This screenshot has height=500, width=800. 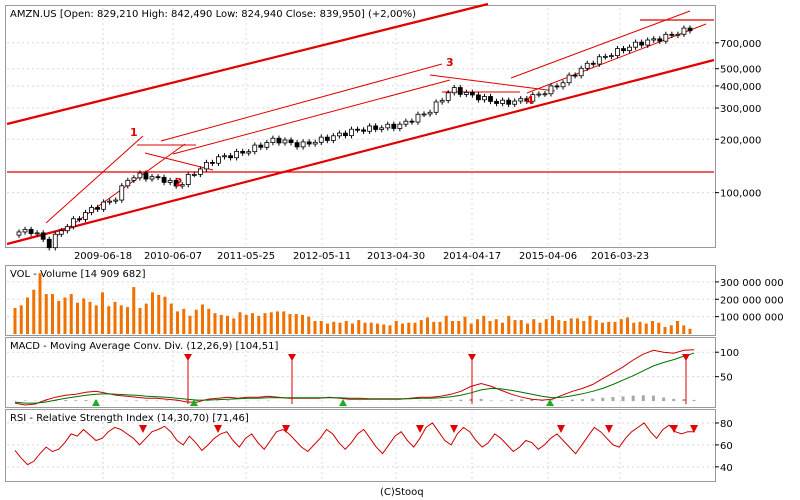 What do you see at coordinates (740, 87) in the screenshot?
I see `price-y-tick-label: 400,000` at bounding box center [740, 87].